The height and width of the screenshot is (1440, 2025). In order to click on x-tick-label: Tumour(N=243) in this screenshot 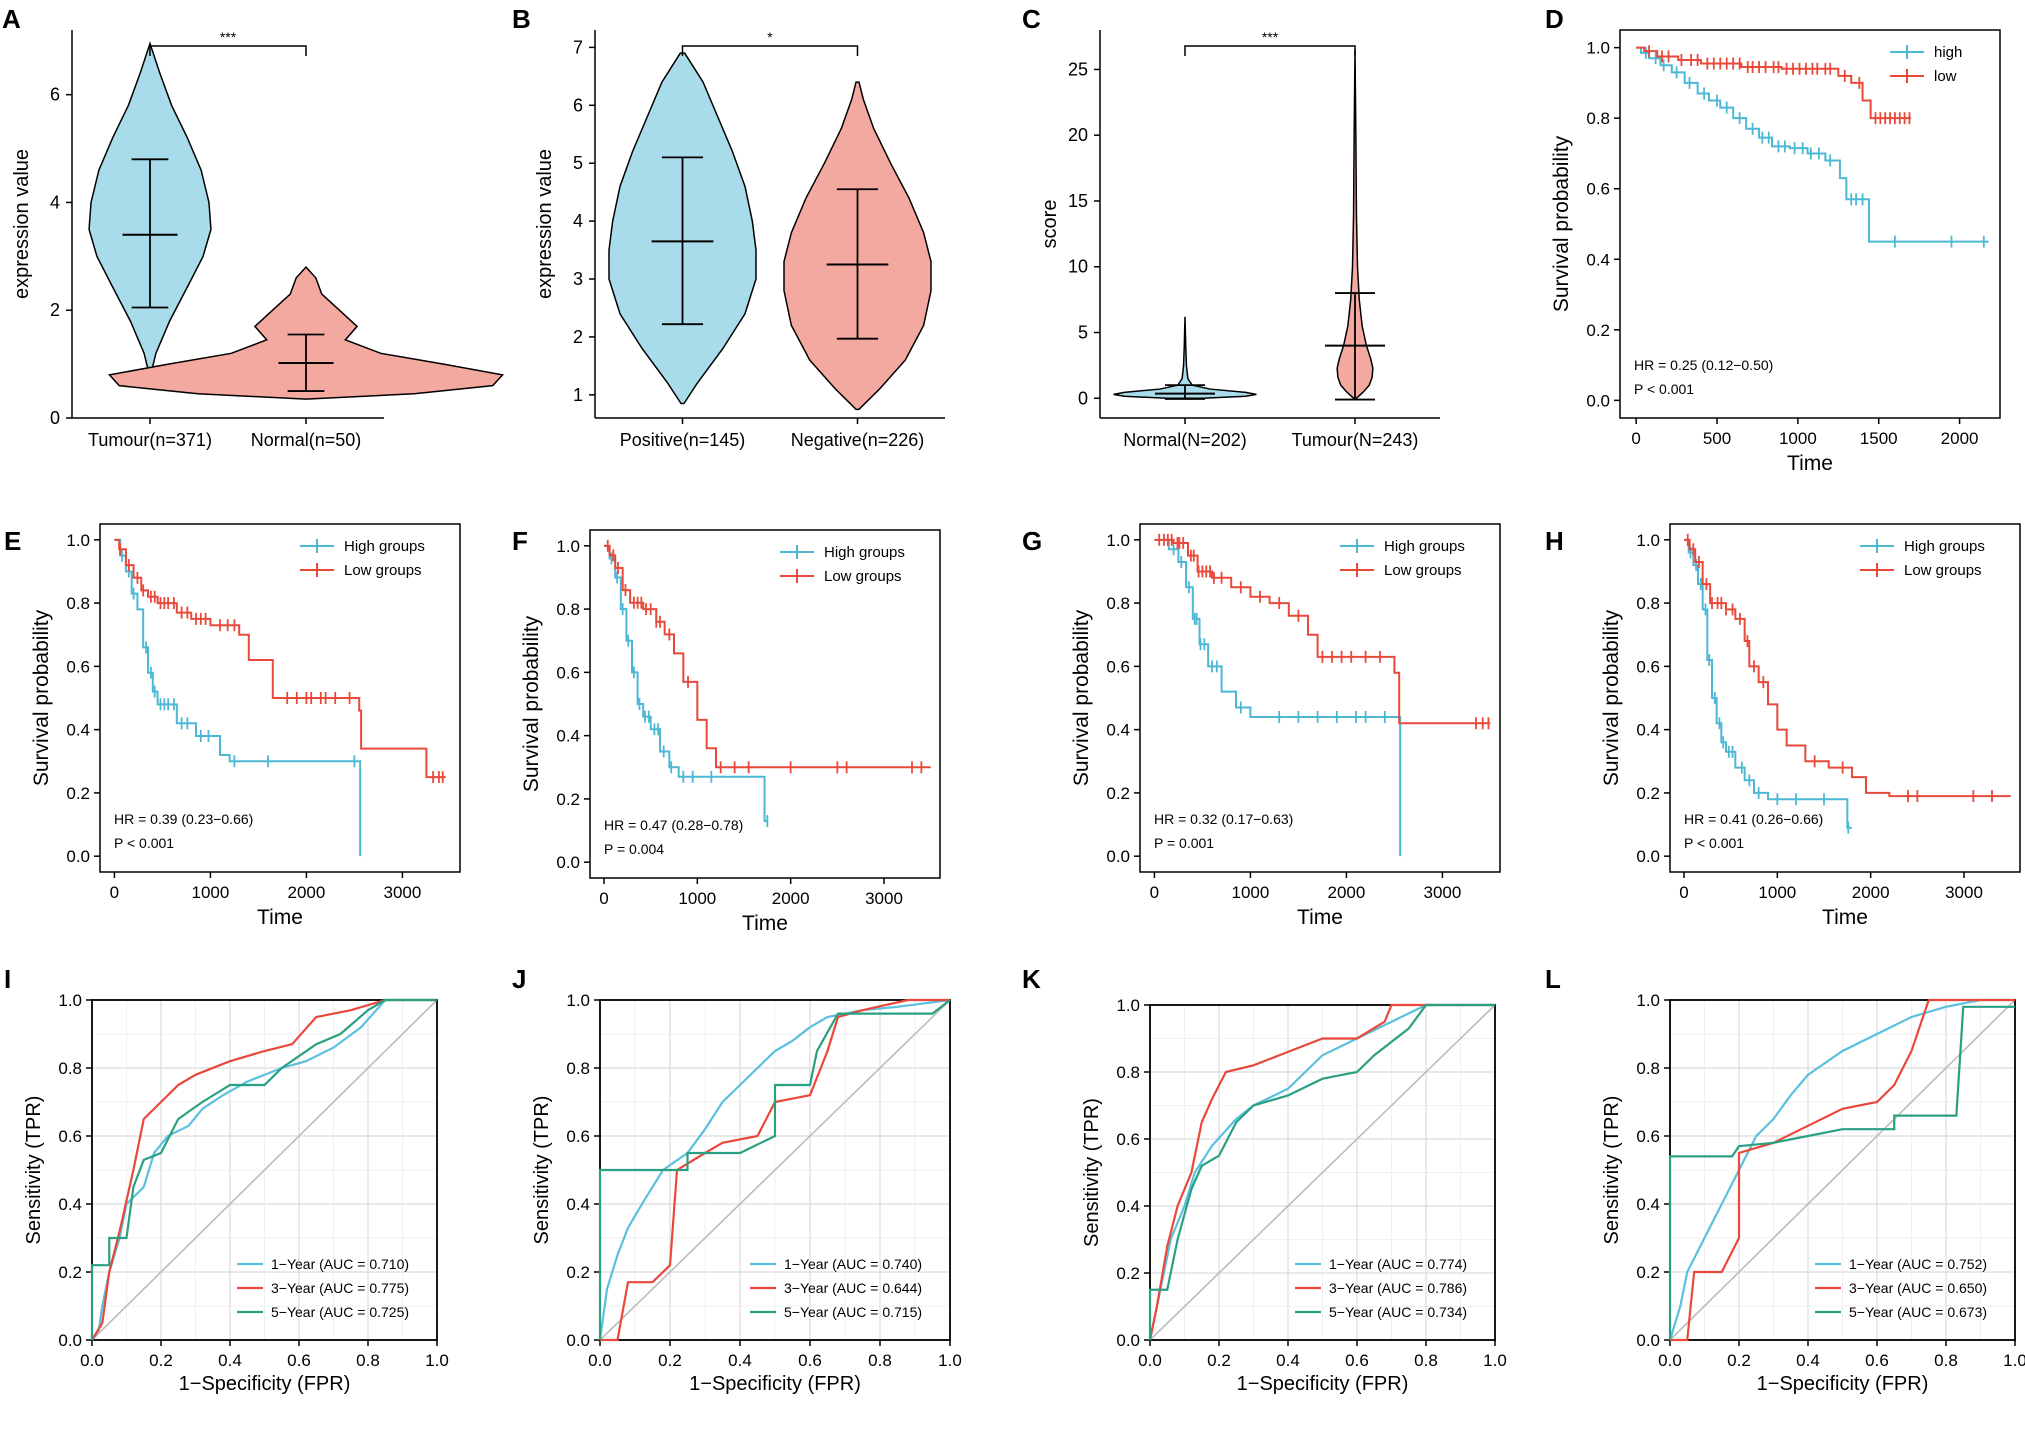, I will do `click(1355, 440)`.